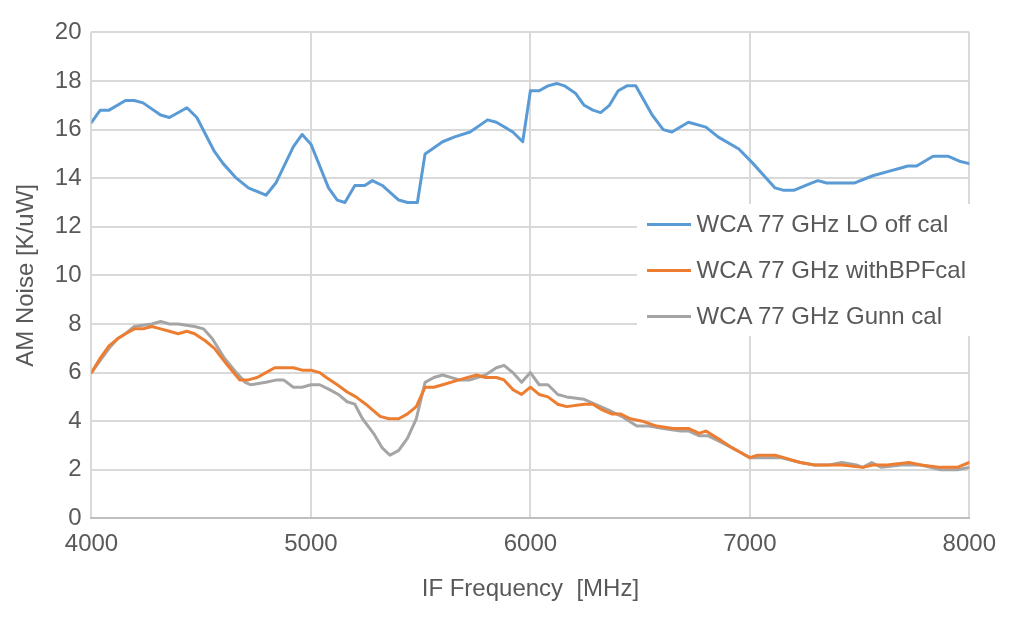 This screenshot has height=617, width=1010. What do you see at coordinates (750, 543) in the screenshot?
I see `x-tick-label: 7000` at bounding box center [750, 543].